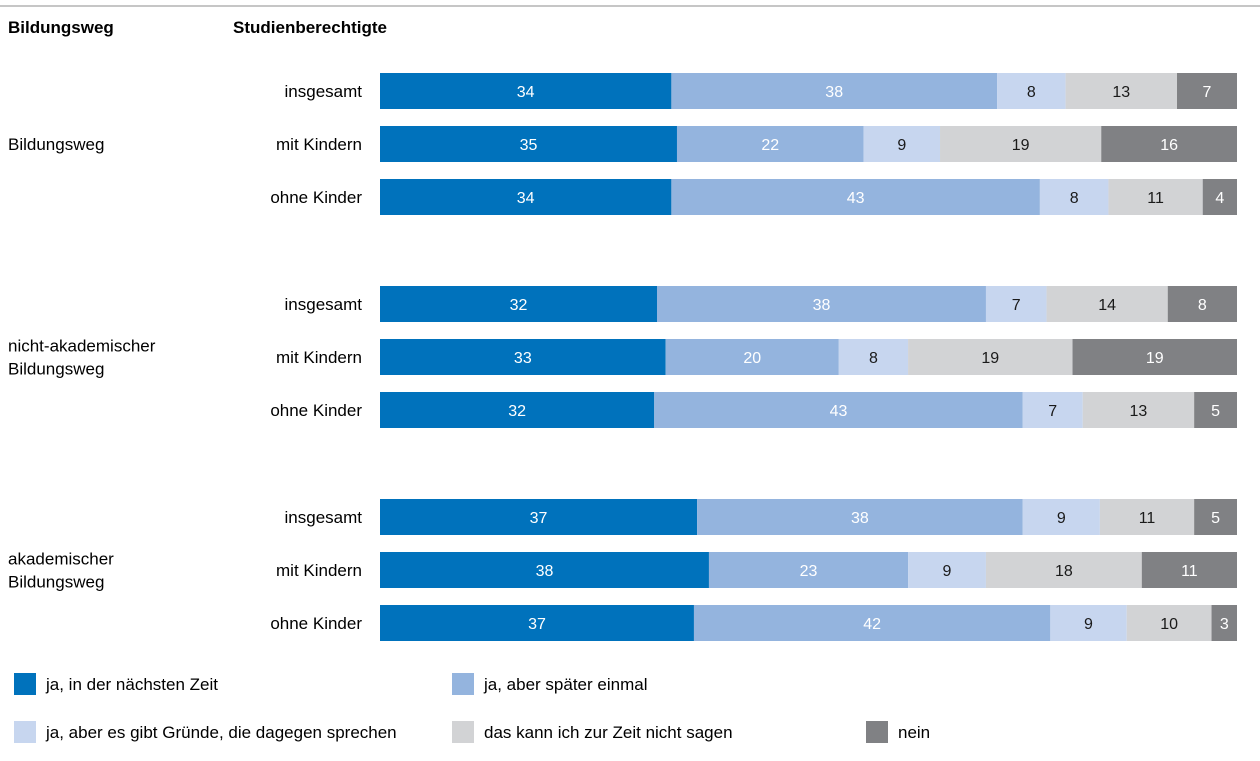  What do you see at coordinates (131, 684) in the screenshot?
I see `legend-label: ja, in der nächsten Zeit` at bounding box center [131, 684].